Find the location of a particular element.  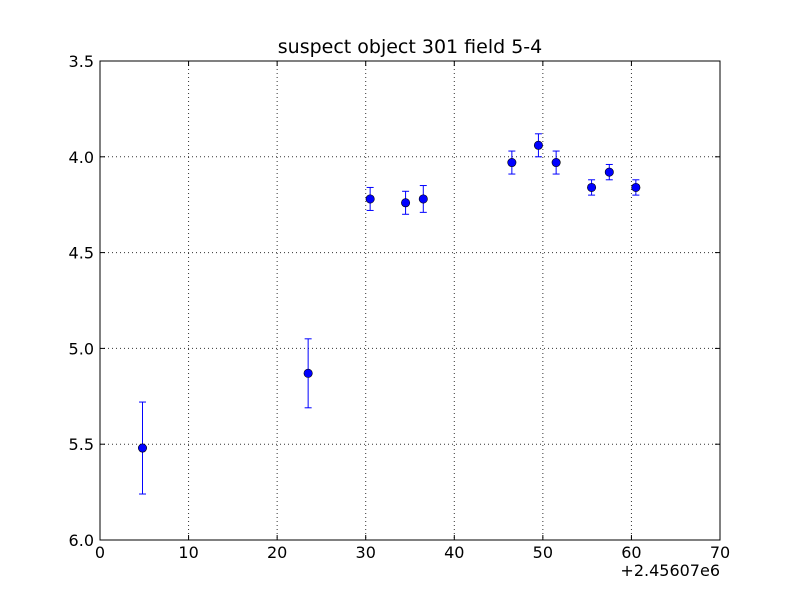

chart-title: suspect object 301 field 5-4 is located at coordinates (410, 47).